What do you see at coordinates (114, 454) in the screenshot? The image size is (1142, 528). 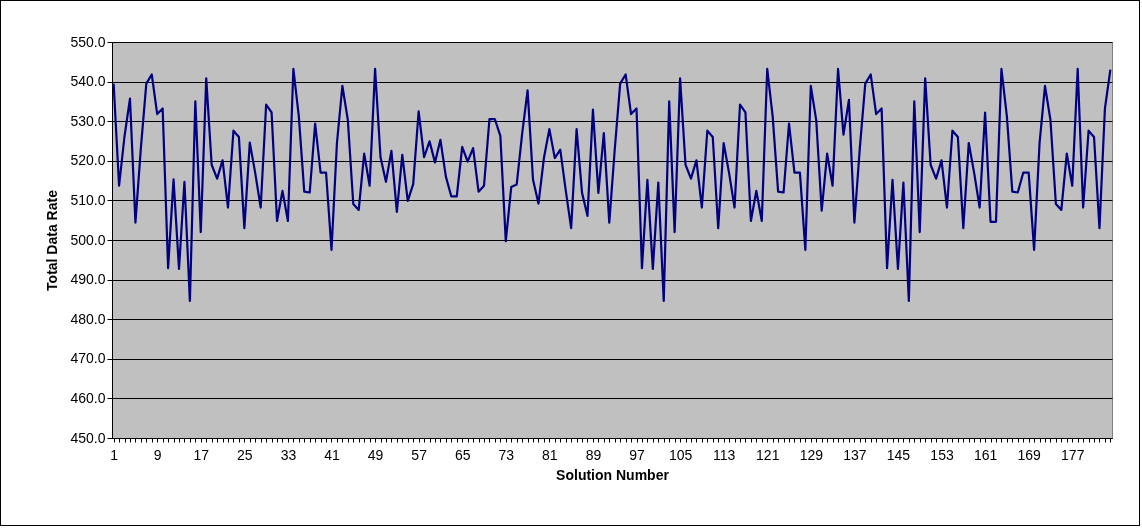 I see `x-tick-label: 1` at bounding box center [114, 454].